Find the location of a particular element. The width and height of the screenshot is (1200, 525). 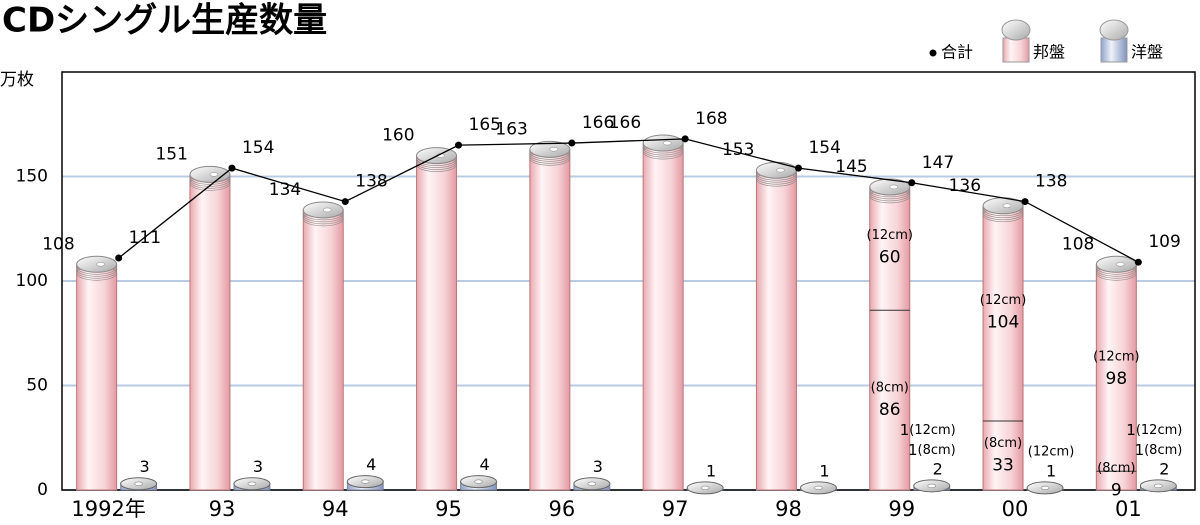

x-tick-label: 96 is located at coordinates (561, 509).